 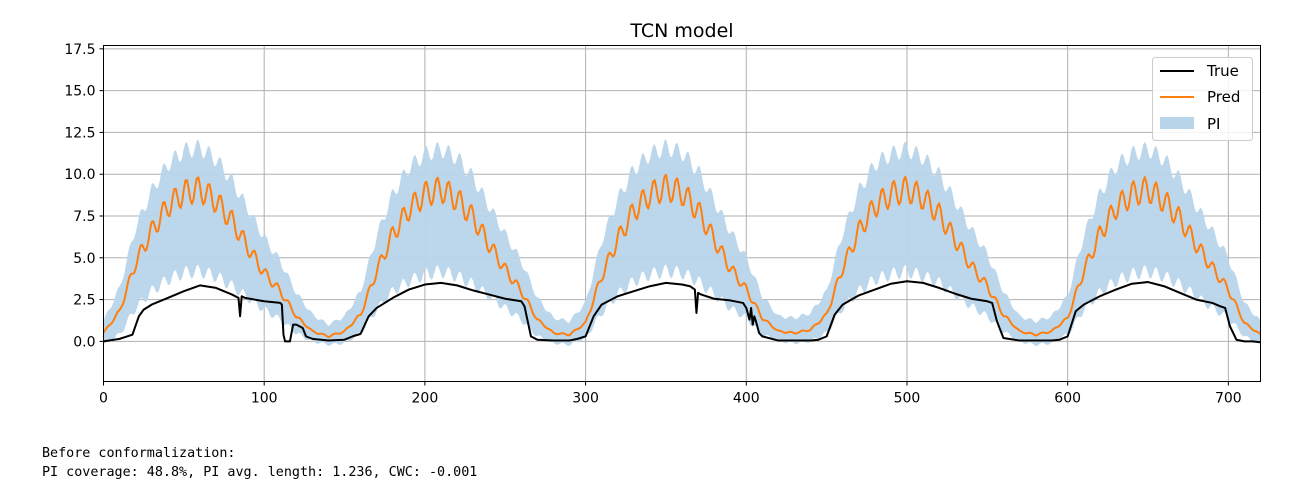 I want to click on true-series, so click(x=682, y=312).